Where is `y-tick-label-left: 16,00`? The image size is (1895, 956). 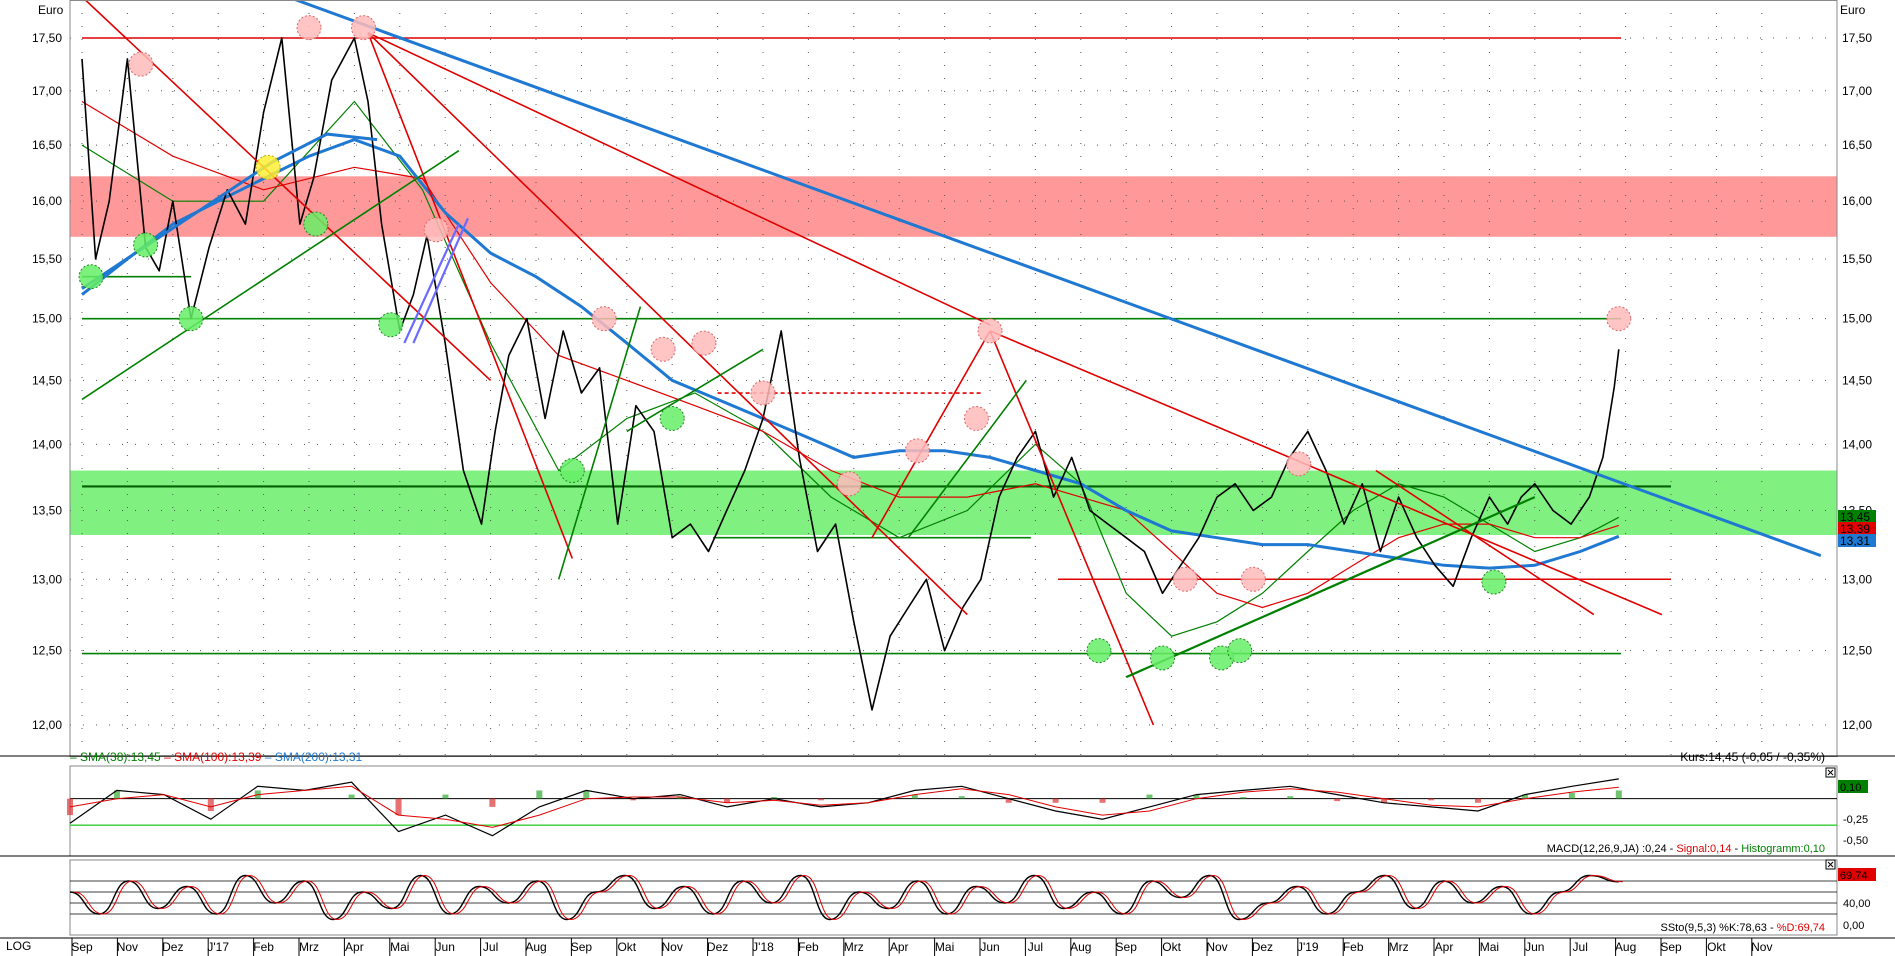
y-tick-label-left: 16,00 is located at coordinates (47, 201).